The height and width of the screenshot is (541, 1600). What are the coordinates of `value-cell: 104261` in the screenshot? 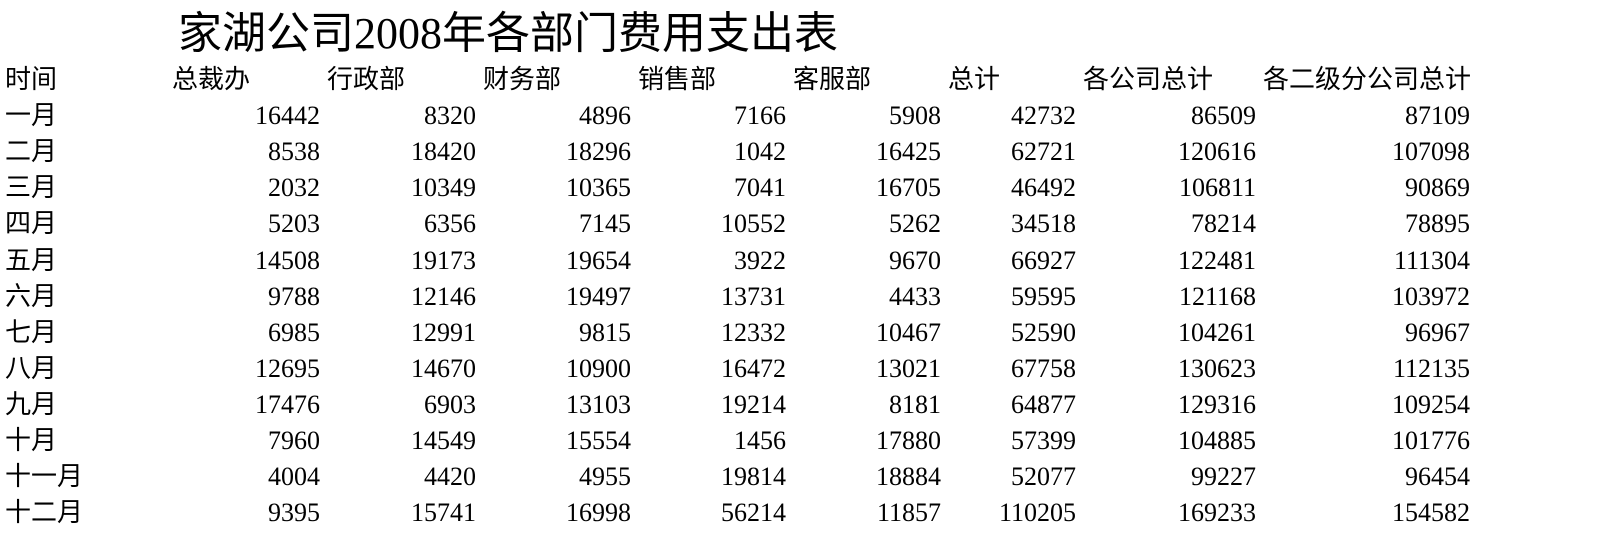 It's located at (1217, 332).